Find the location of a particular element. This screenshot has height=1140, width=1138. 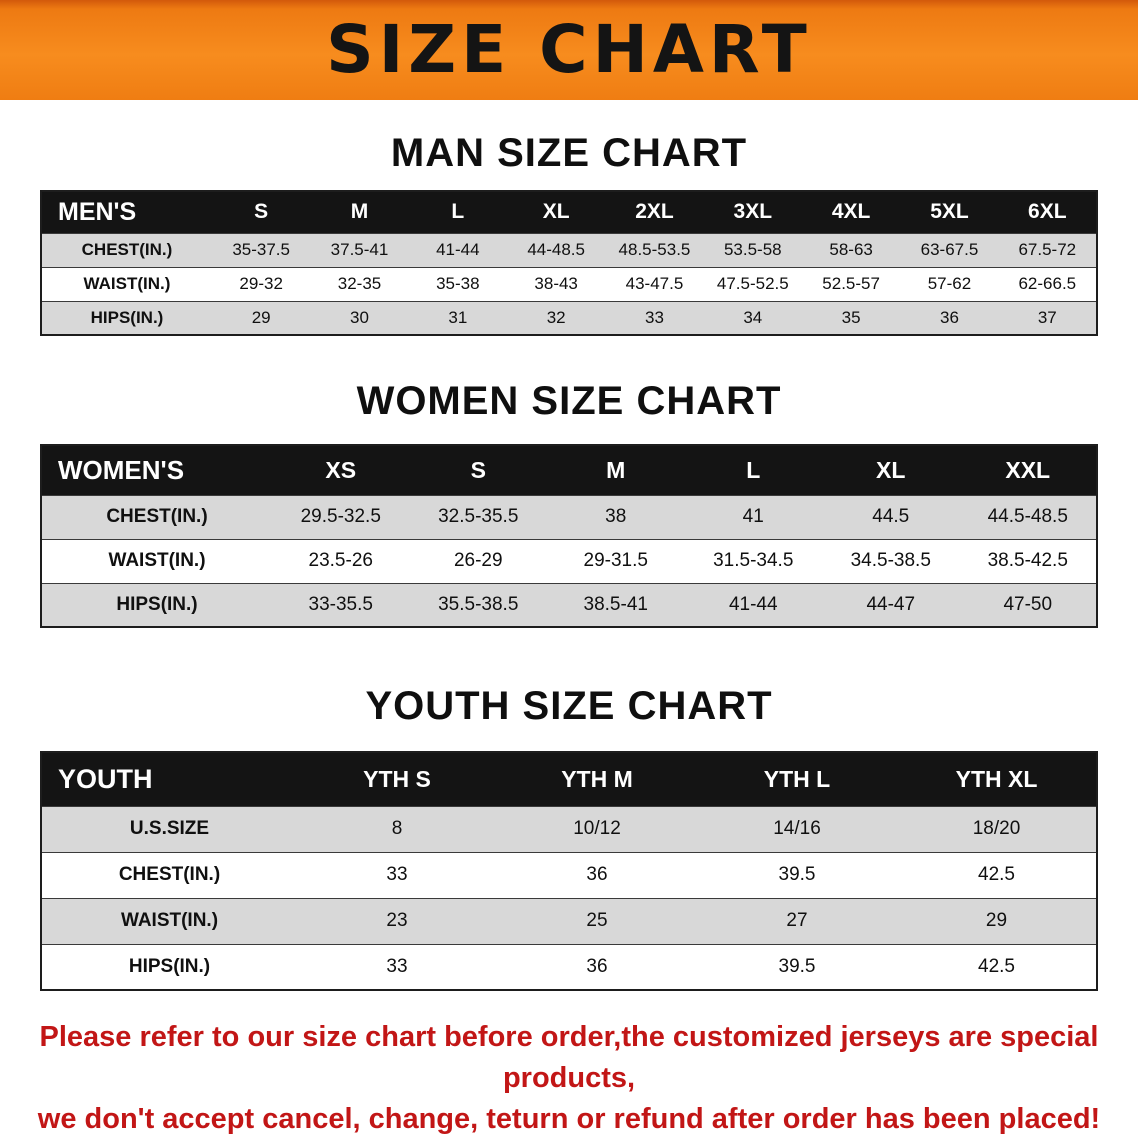

size-value-cell: 38-43 is located at coordinates (556, 283).